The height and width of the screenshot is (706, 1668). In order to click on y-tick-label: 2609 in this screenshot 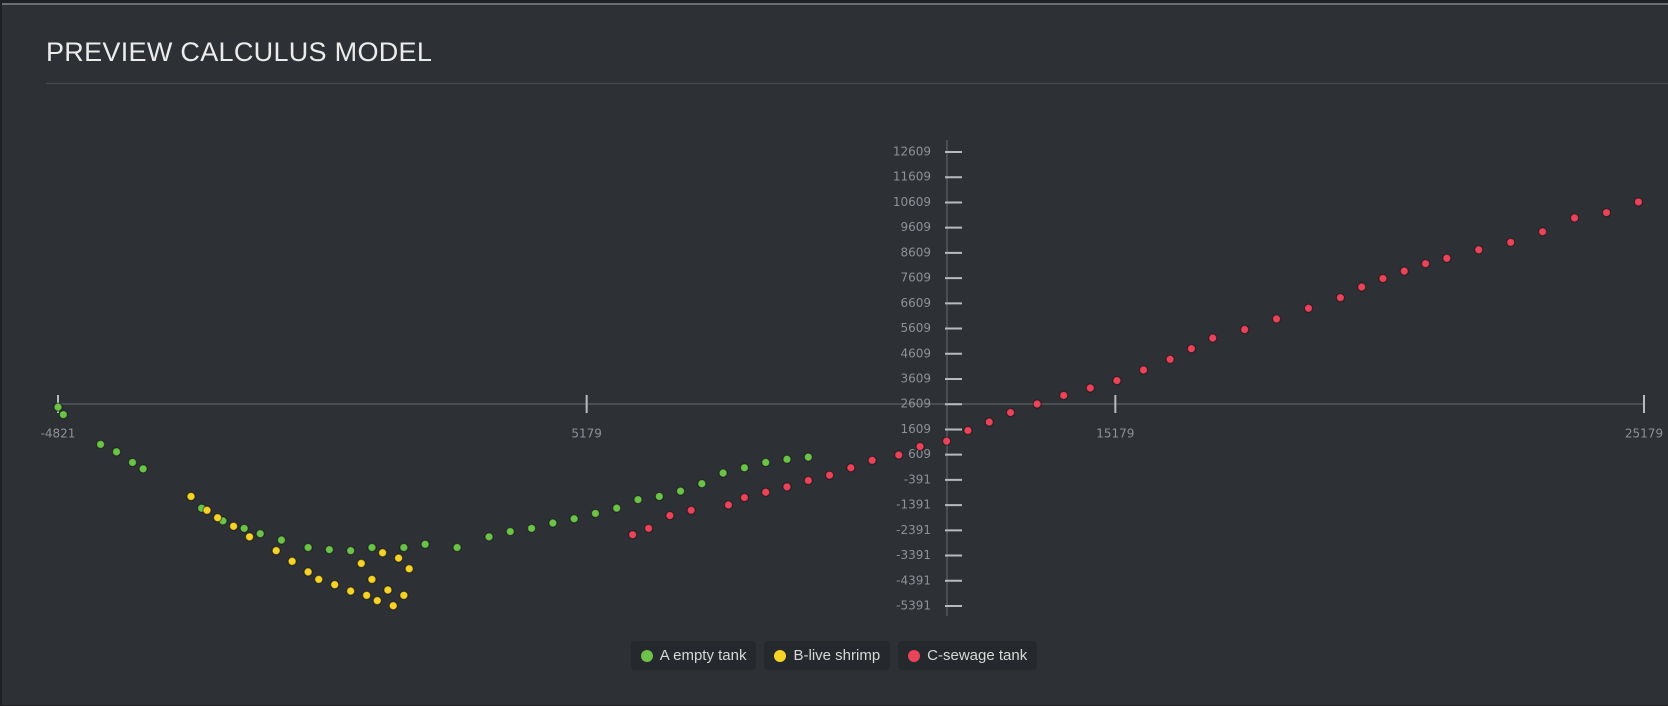, I will do `click(915, 404)`.